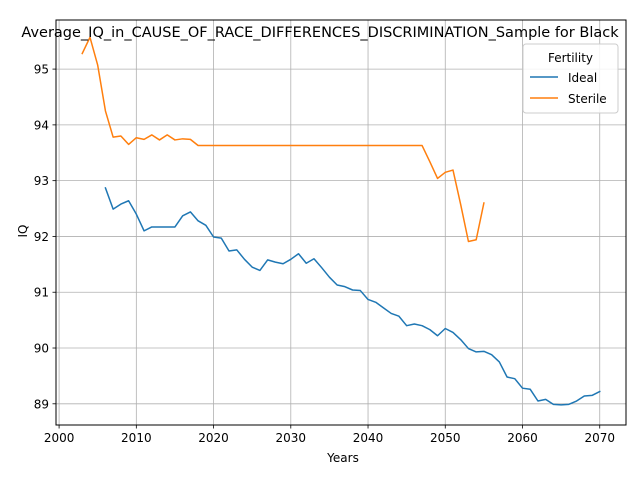 This screenshot has height=480, width=640. I want to click on y-tick-label: 91, so click(41, 293).